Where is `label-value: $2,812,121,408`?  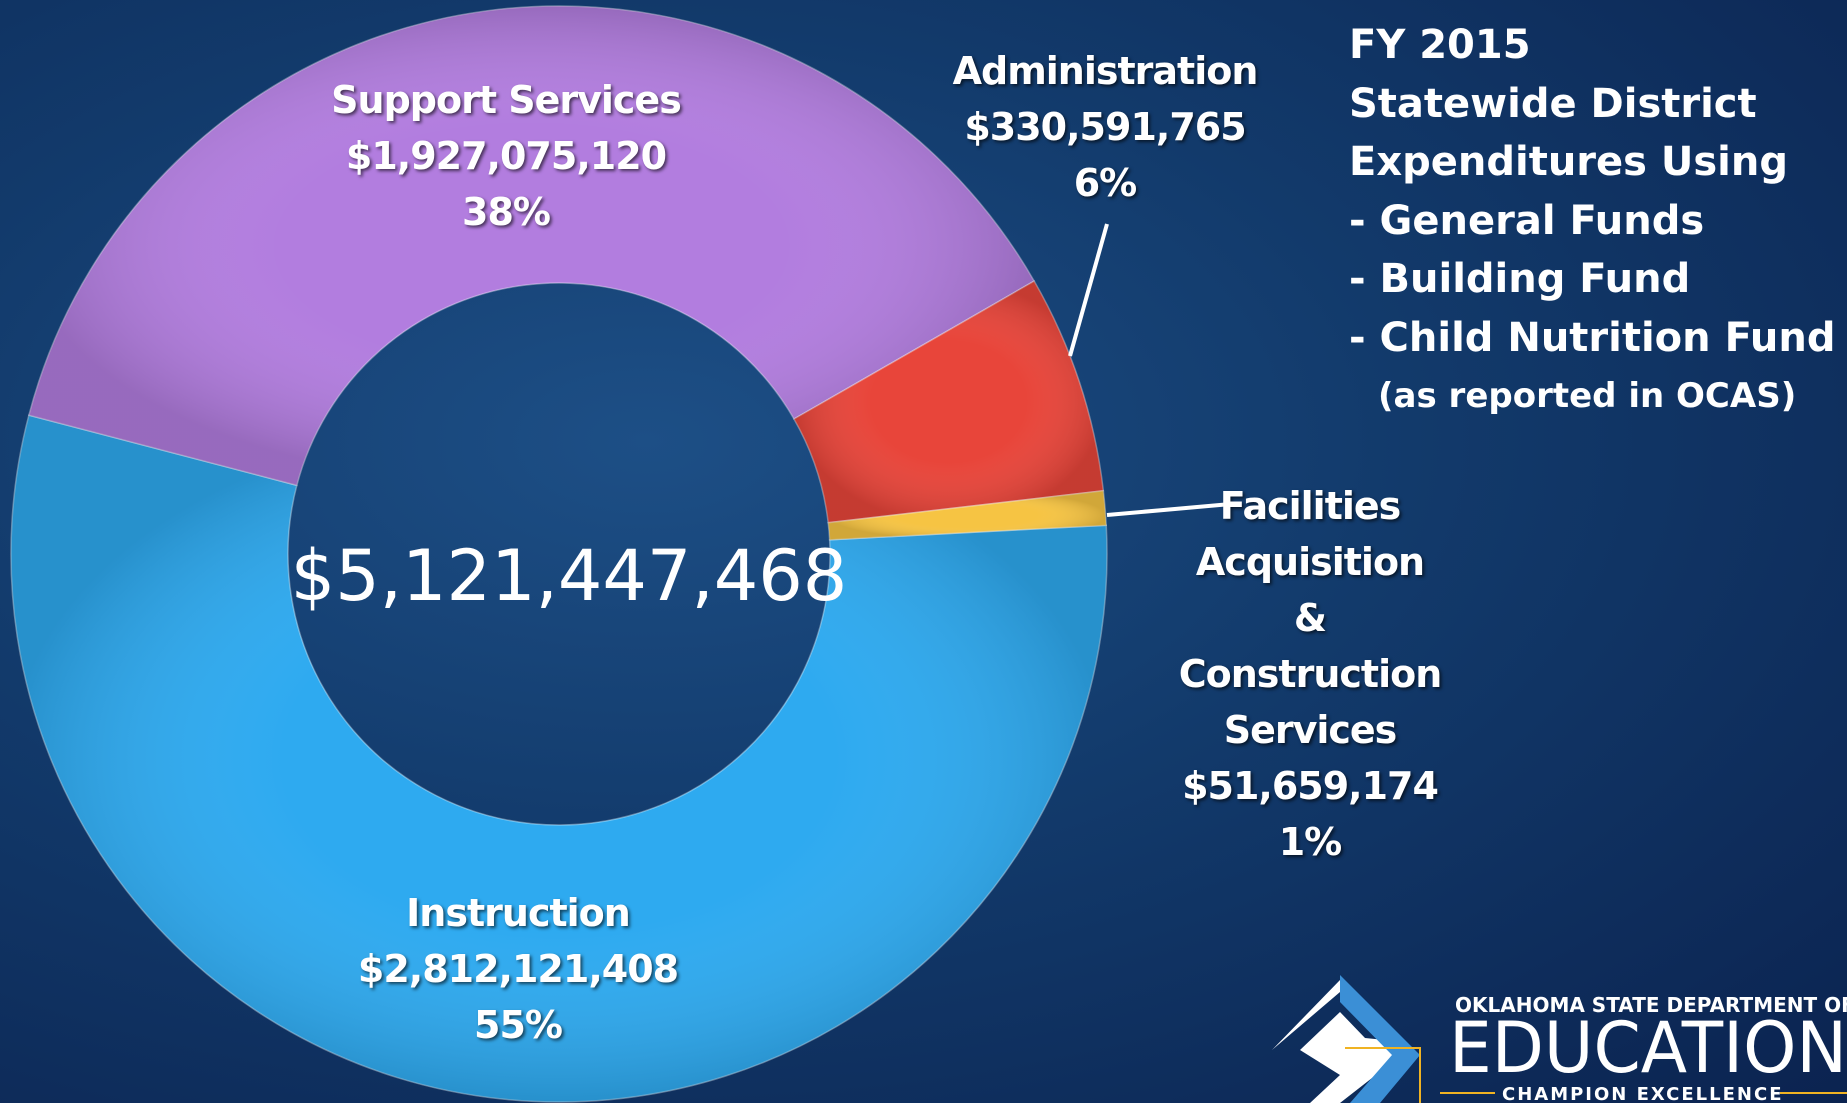 label-value: $2,812,121,408 is located at coordinates (518, 969).